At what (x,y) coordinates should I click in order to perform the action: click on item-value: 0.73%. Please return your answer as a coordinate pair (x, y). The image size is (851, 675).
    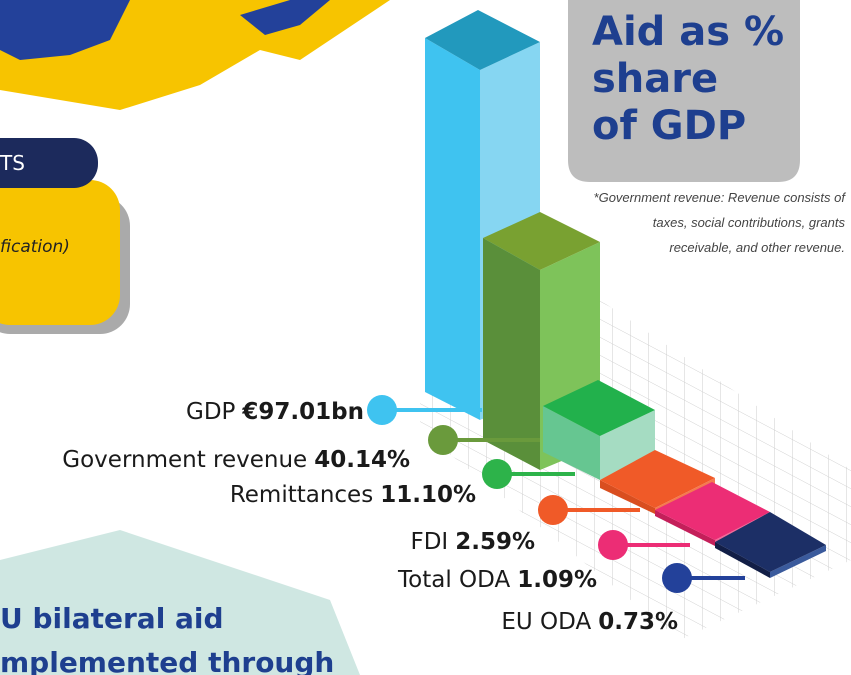
    Looking at the image, I should click on (638, 622).